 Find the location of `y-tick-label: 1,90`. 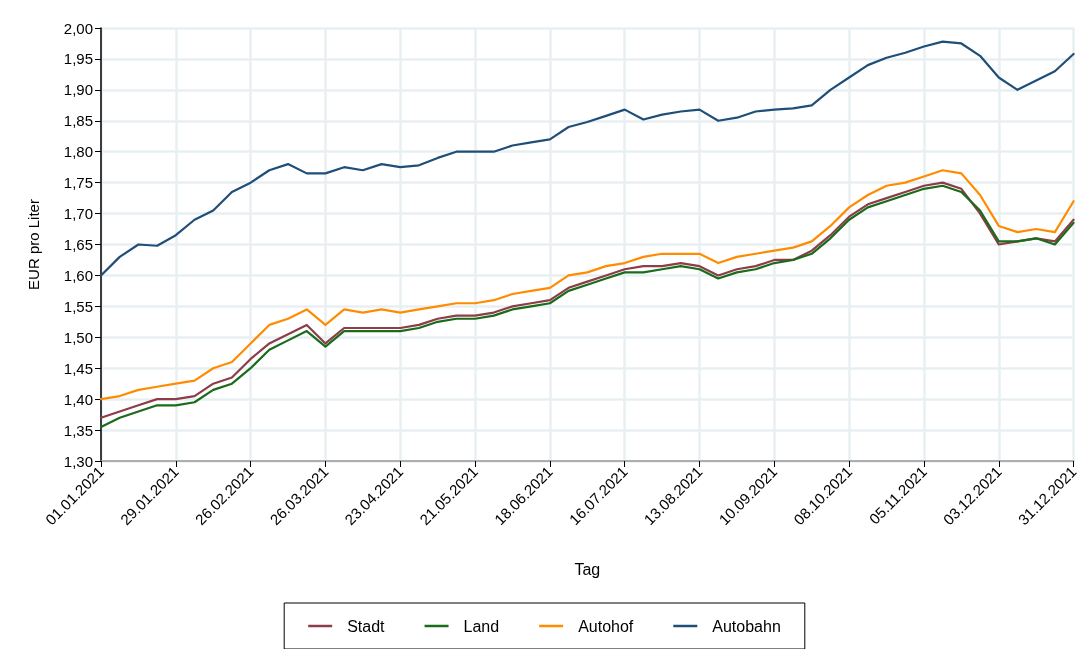

y-tick-label: 1,90 is located at coordinates (78, 90).